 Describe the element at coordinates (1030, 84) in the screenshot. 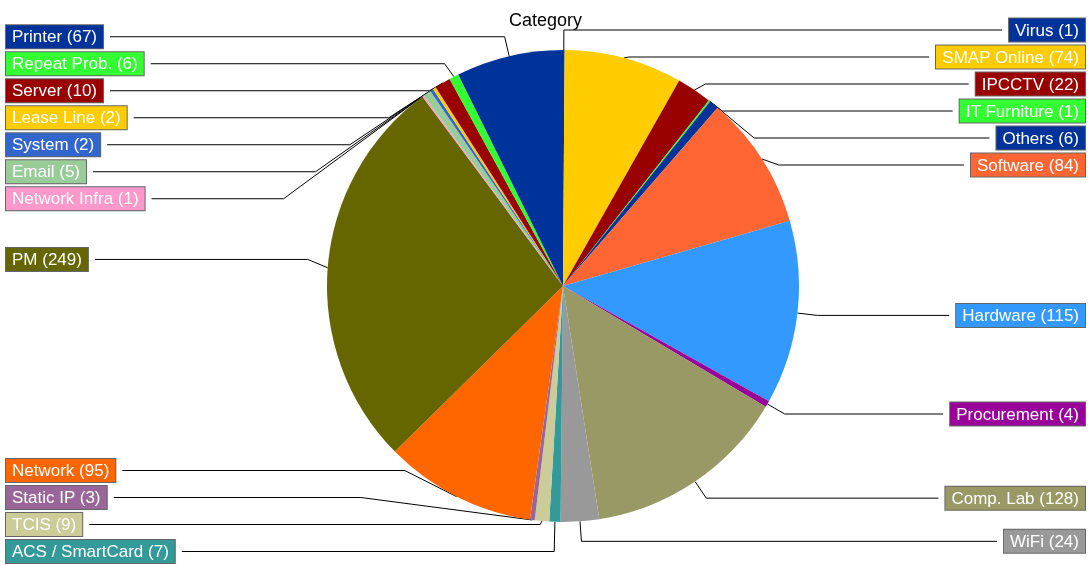

I see `slice-label: IPCCTV (22)` at that location.